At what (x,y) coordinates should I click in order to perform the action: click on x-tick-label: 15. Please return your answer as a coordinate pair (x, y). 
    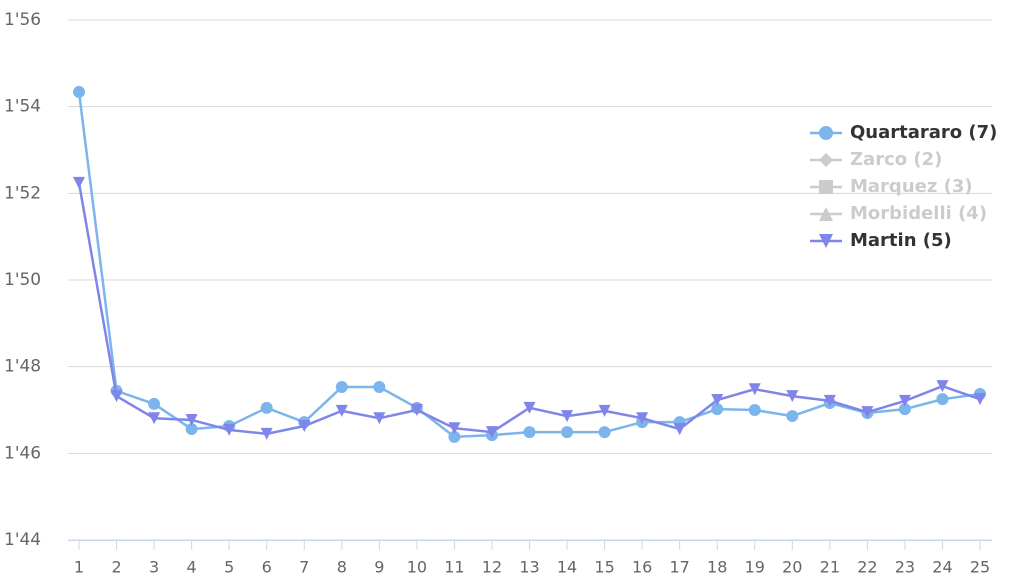
    Looking at the image, I should click on (604, 567).